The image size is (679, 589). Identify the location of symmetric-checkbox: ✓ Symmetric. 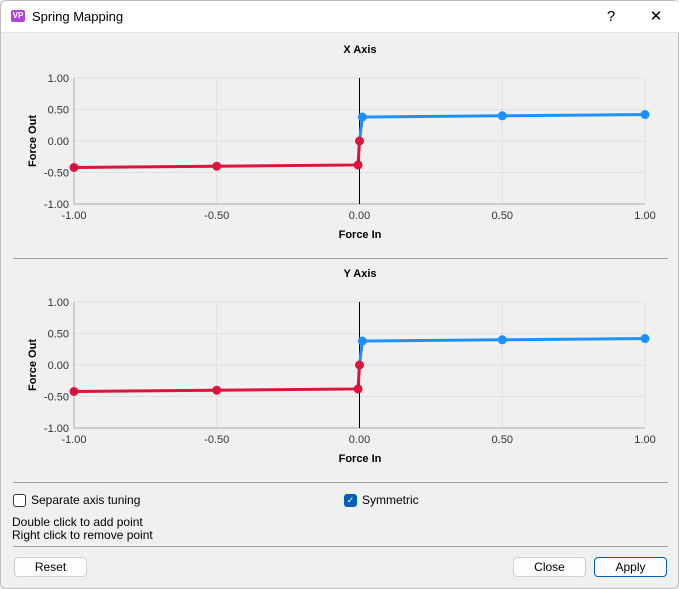
(381, 500).